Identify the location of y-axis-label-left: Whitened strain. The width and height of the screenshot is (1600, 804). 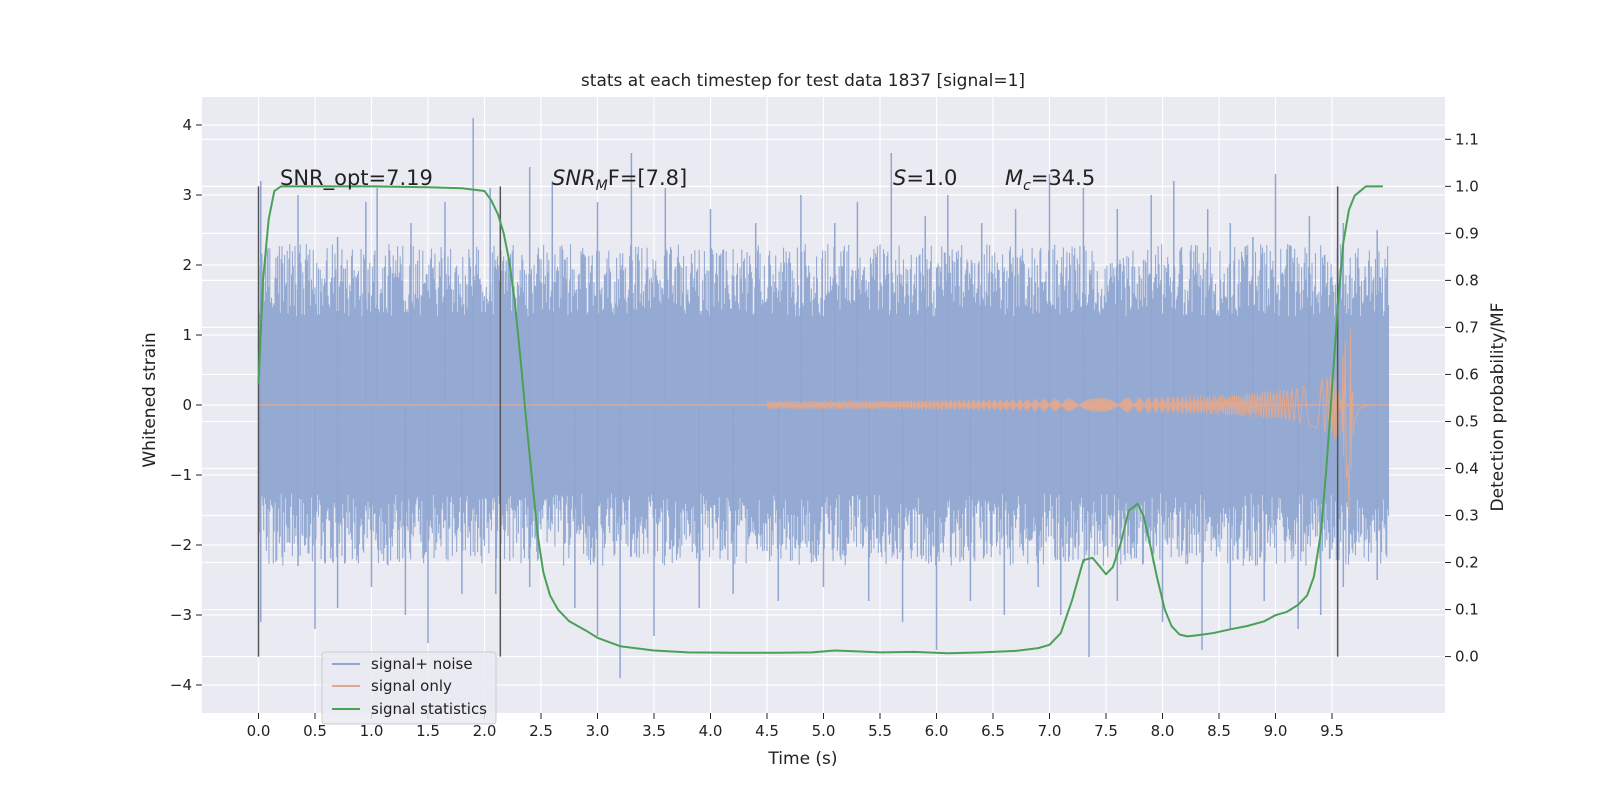
(150, 399).